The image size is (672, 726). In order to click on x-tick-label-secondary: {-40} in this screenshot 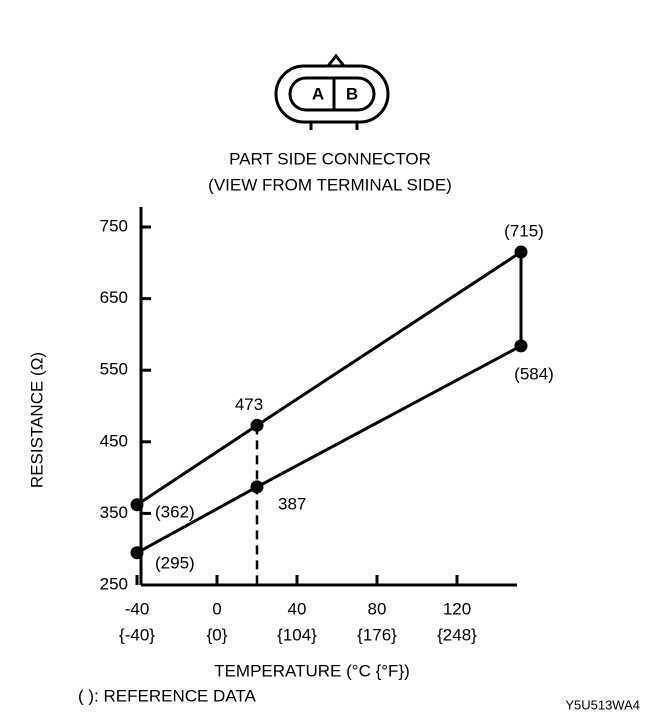, I will do `click(137, 634)`.